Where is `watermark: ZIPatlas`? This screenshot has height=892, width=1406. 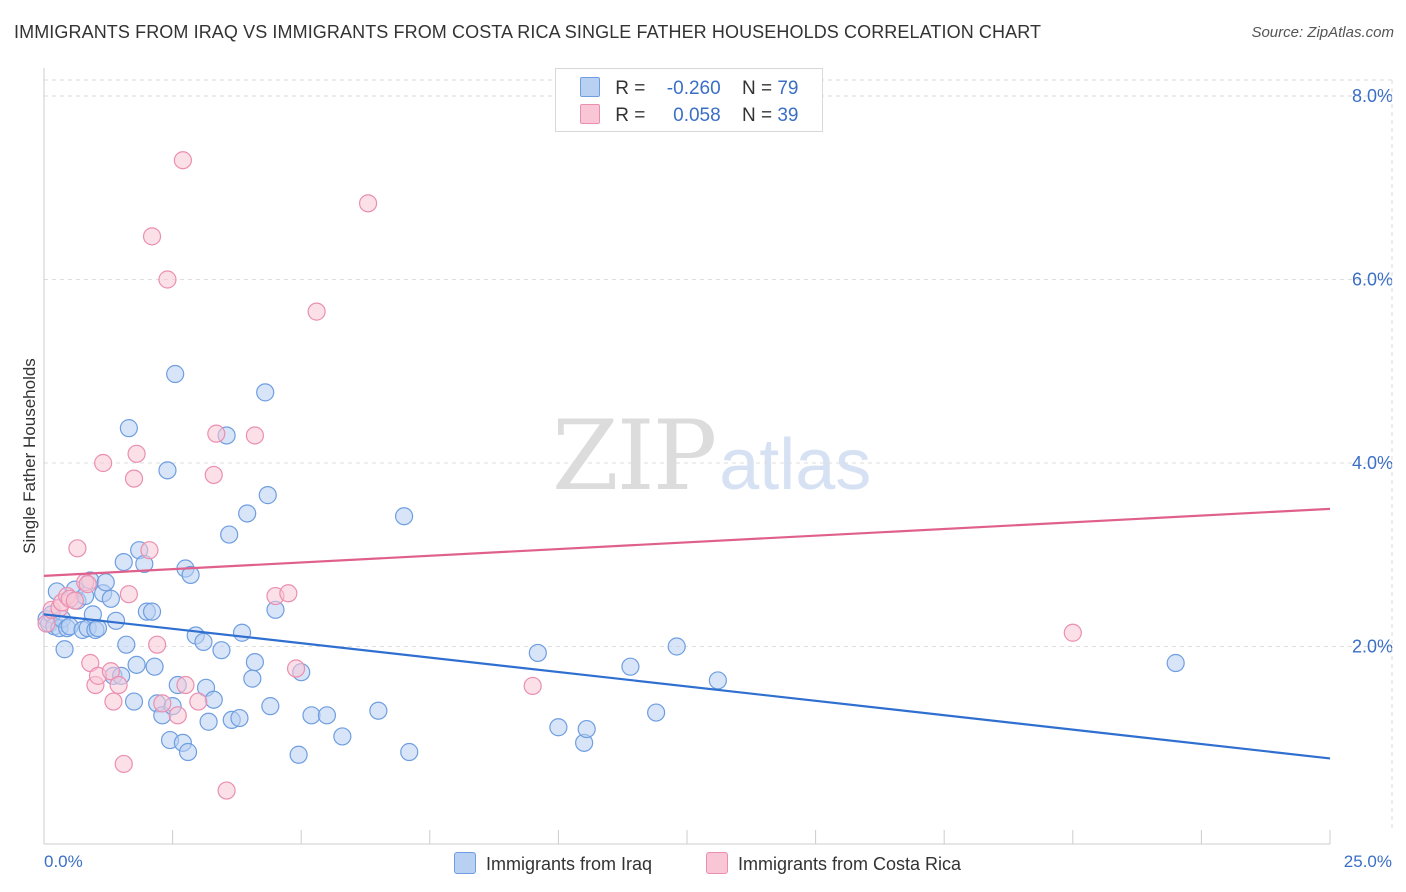
watermark: ZIPatlas is located at coordinates (711, 456).